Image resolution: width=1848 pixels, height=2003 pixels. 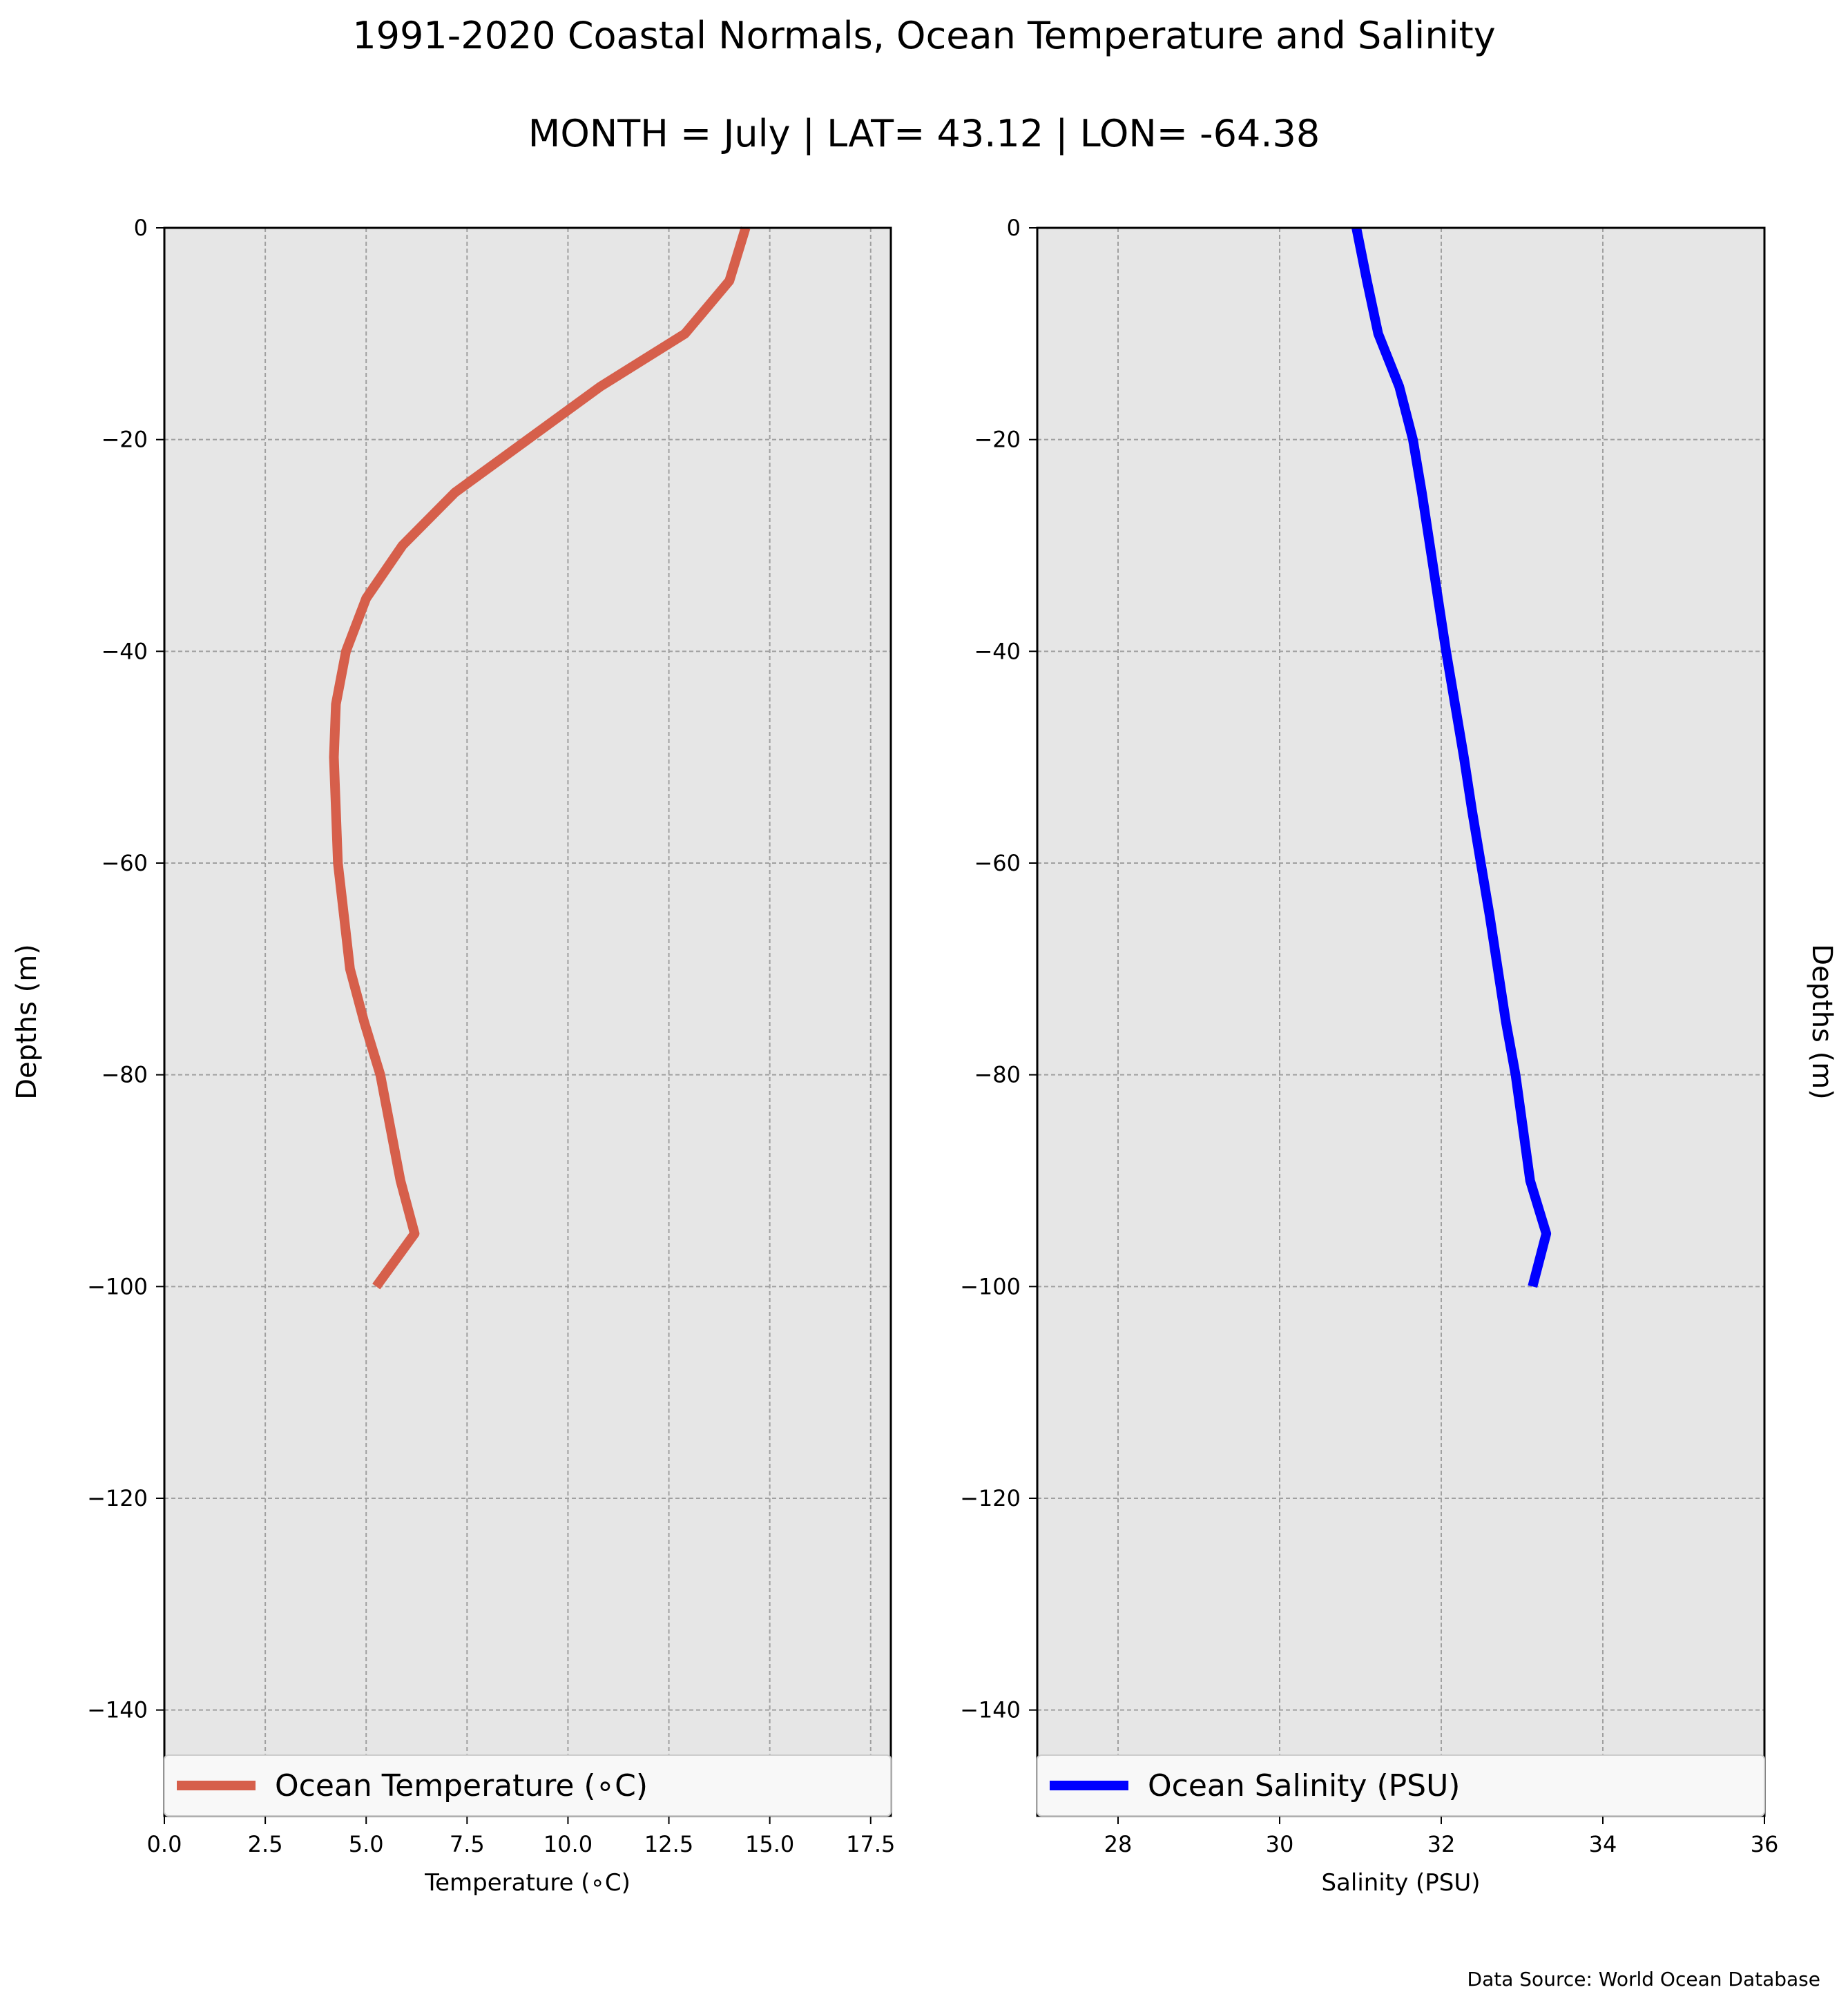 I want to click on legend: Ocean Salinity (PSU), so click(x=1401, y=1785).